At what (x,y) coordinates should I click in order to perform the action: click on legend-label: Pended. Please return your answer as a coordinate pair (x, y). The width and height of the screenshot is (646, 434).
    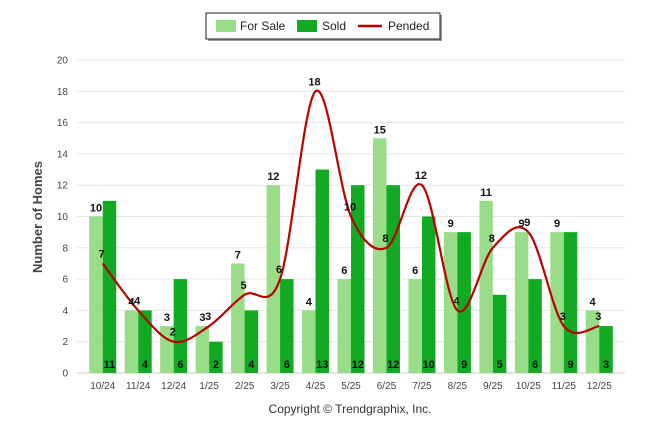
    Looking at the image, I should click on (408, 26).